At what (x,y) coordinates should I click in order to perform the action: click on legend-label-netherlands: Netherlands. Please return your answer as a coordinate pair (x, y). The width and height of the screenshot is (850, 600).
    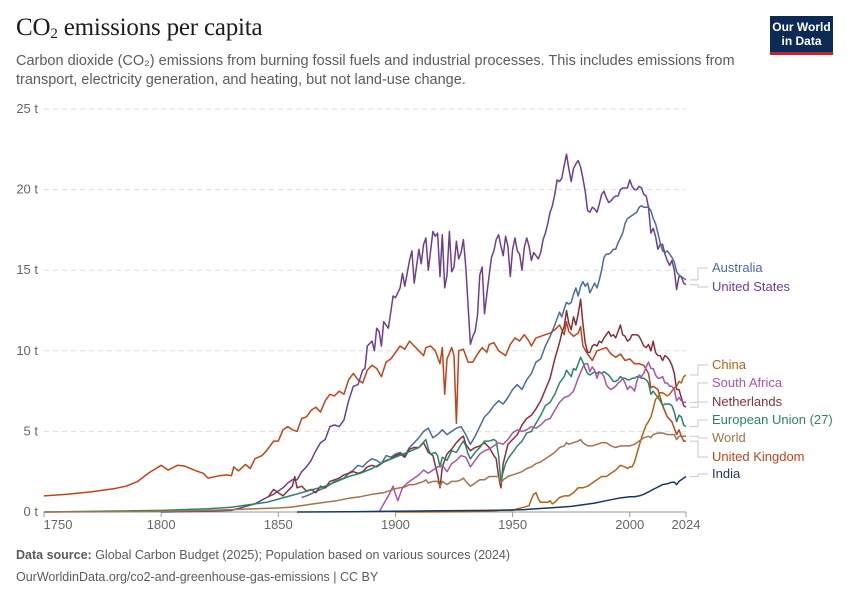
    Looking at the image, I should click on (747, 401).